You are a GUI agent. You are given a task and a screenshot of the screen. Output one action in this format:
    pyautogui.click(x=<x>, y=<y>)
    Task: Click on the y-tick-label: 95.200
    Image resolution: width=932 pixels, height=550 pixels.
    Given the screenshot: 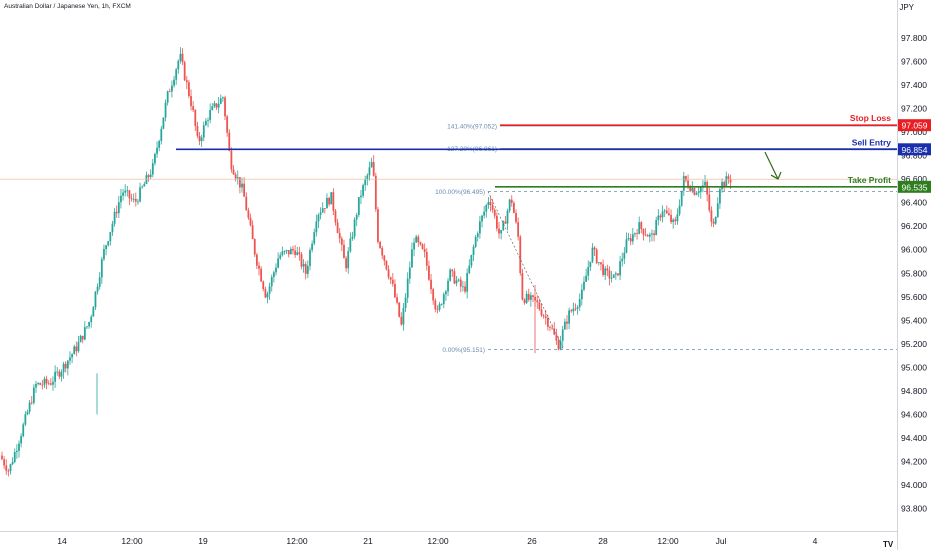 What is the action you would take?
    pyautogui.click(x=914, y=344)
    